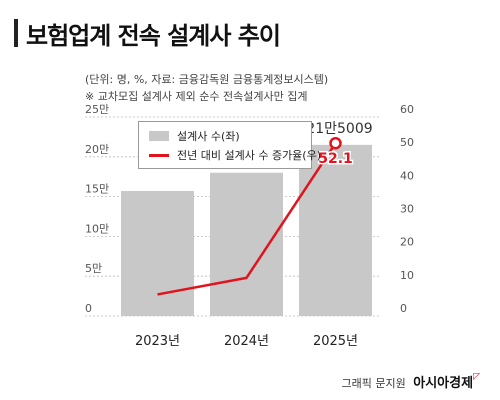 The image size is (500, 400). What do you see at coordinates (407, 209) in the screenshot?
I see `y-right-tick-label: 30` at bounding box center [407, 209].